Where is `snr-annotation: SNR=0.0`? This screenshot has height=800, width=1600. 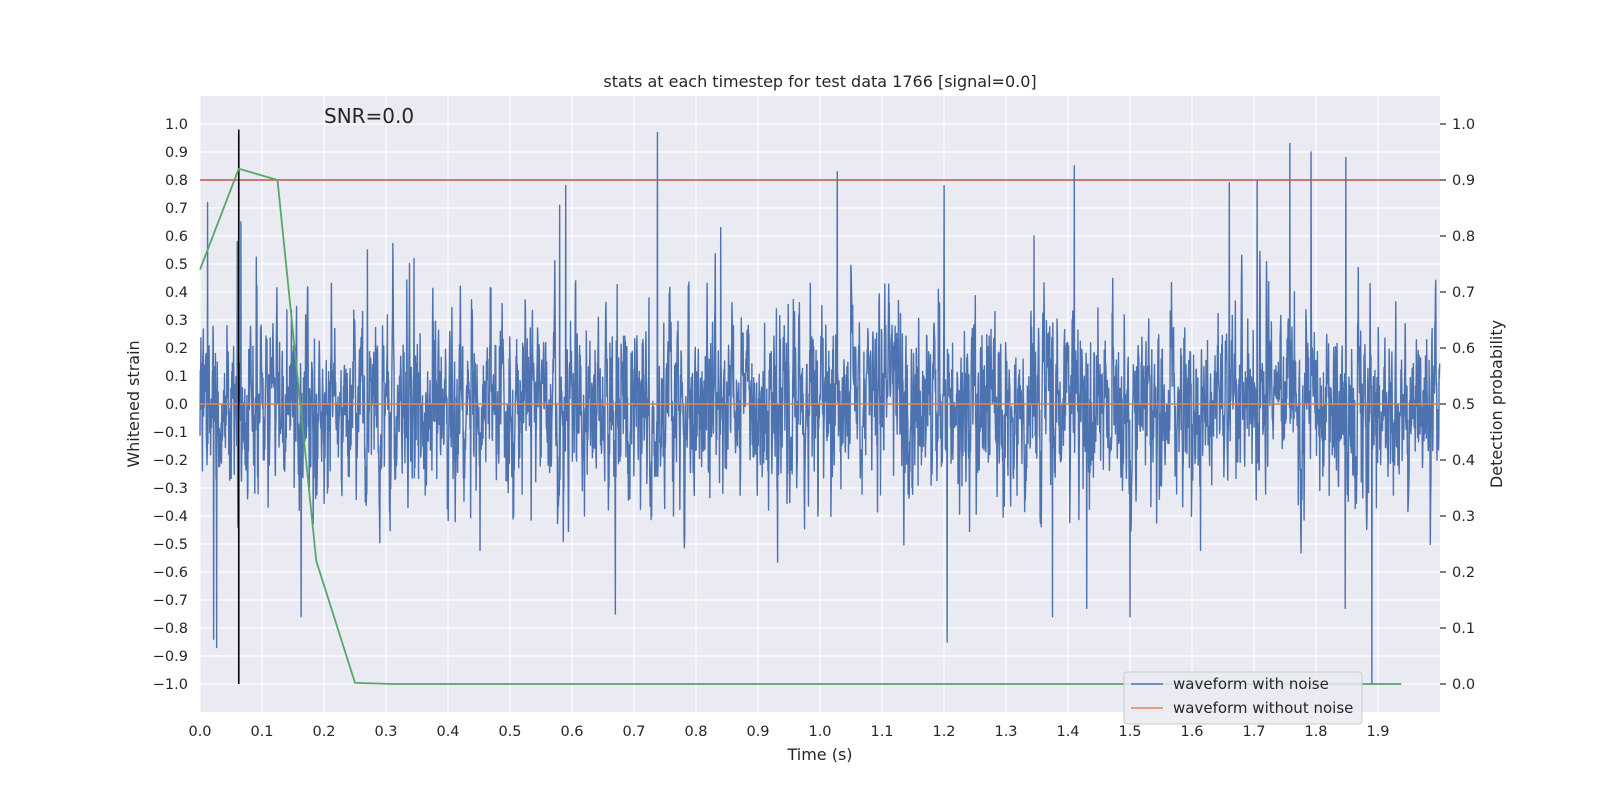
snr-annotation: SNR=0.0 is located at coordinates (369, 116).